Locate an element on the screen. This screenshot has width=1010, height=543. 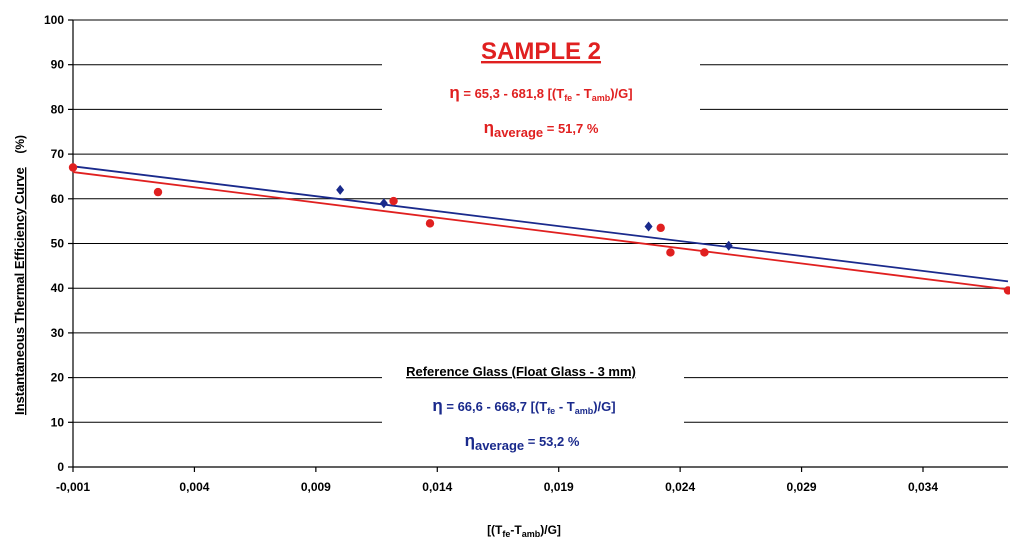
y-tick-label: 60 is located at coordinates (58, 199).